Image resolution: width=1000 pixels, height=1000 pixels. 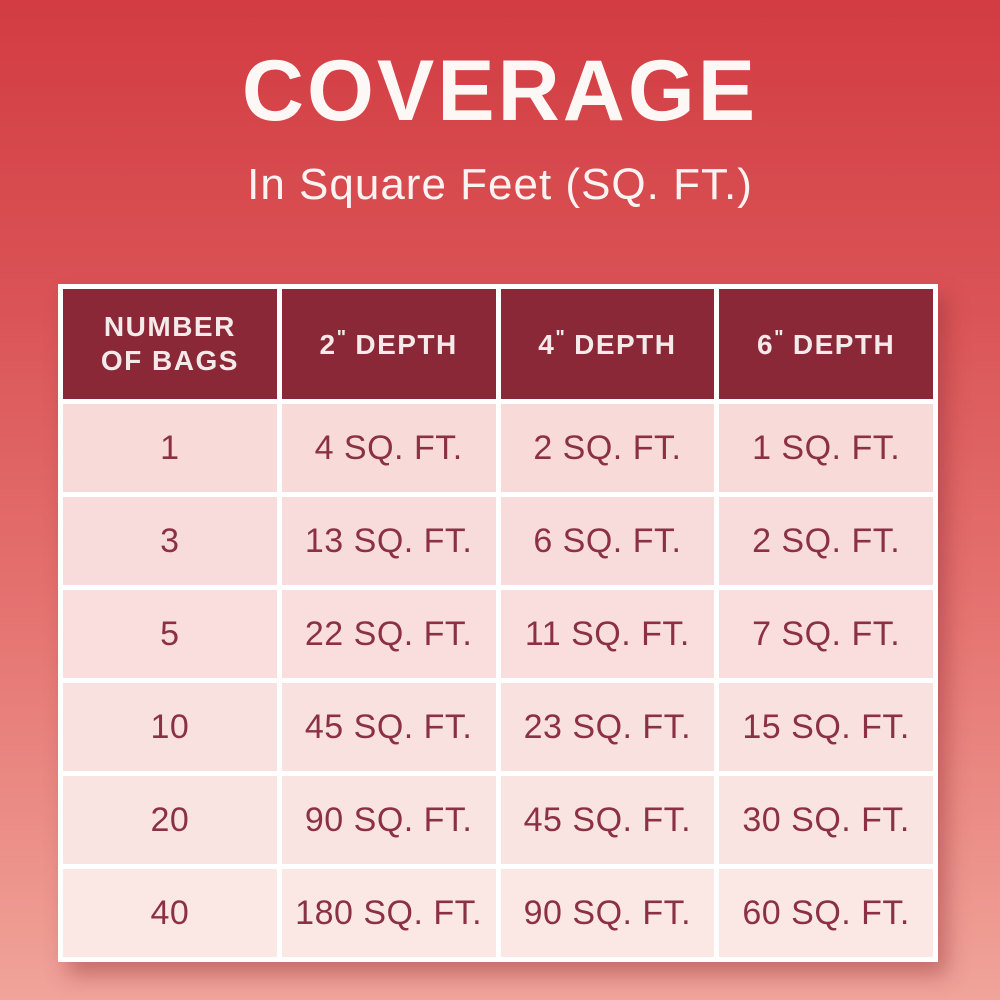 I want to click on header-line-2: OF BAGS, so click(x=169, y=360).